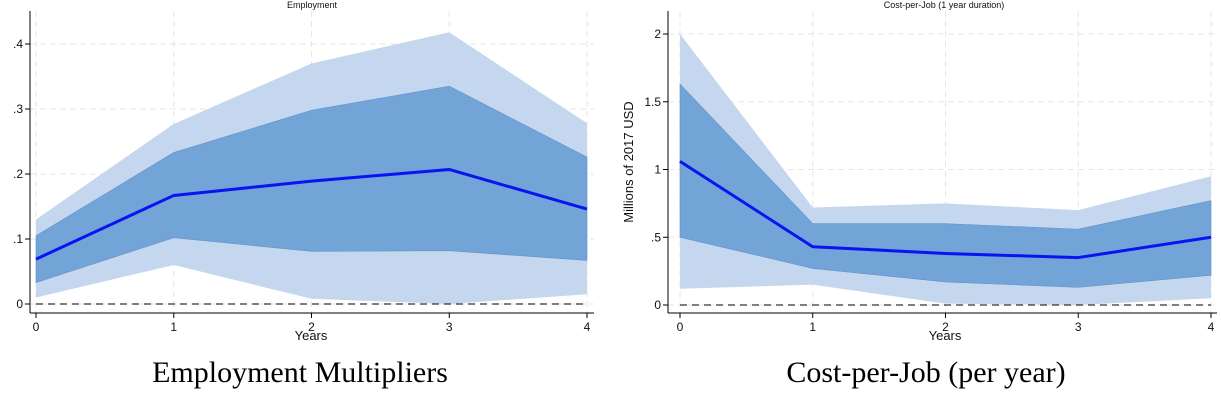 This screenshot has width=1221, height=417. Describe the element at coordinates (18, 44) in the screenshot. I see `y-tick-label-4: .4` at that location.